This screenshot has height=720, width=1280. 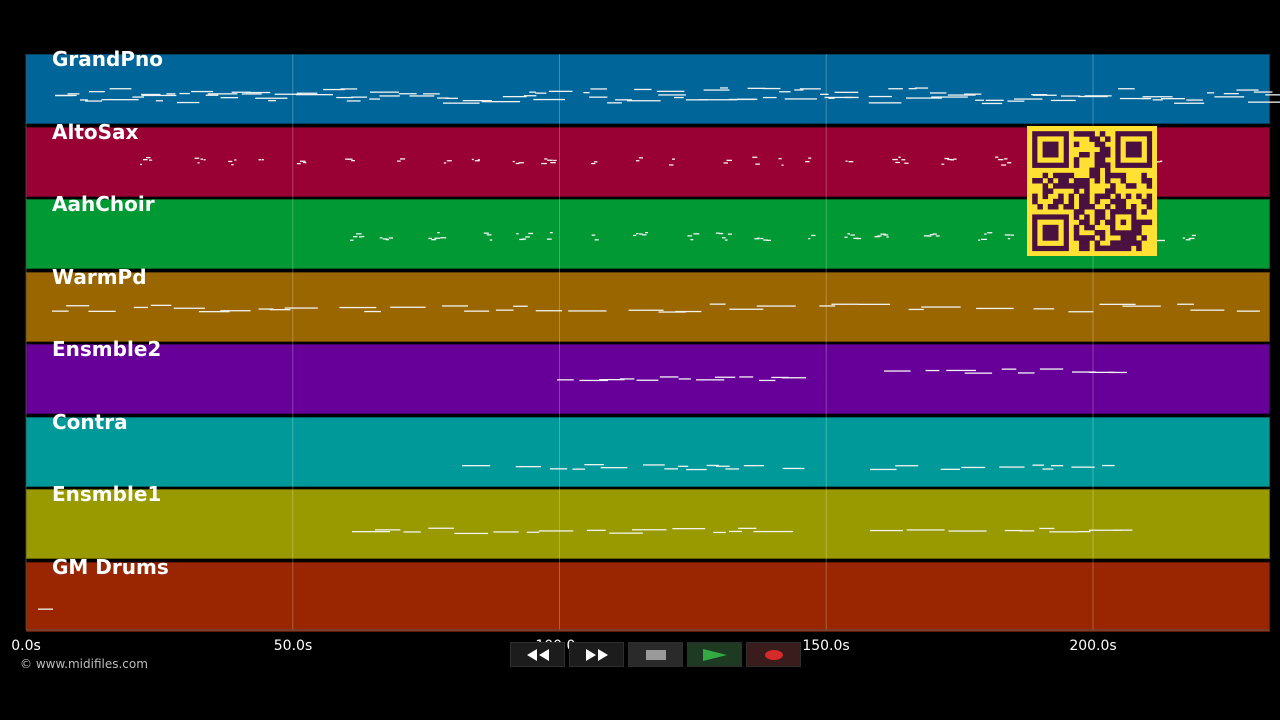 I want to click on play-icon, so click(x=714, y=654).